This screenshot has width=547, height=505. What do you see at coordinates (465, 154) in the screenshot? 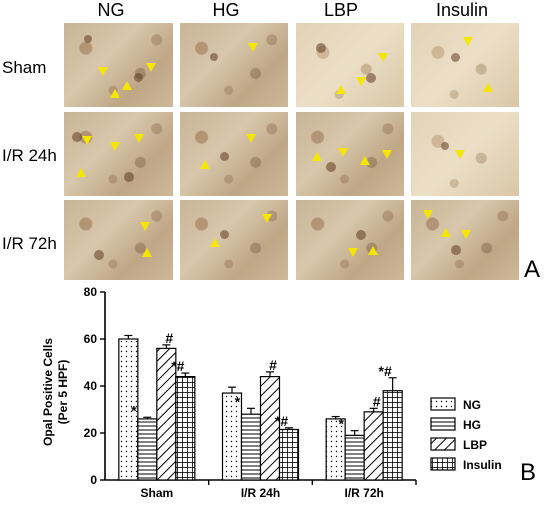
I see `micrograph-ir24h-insulin` at bounding box center [465, 154].